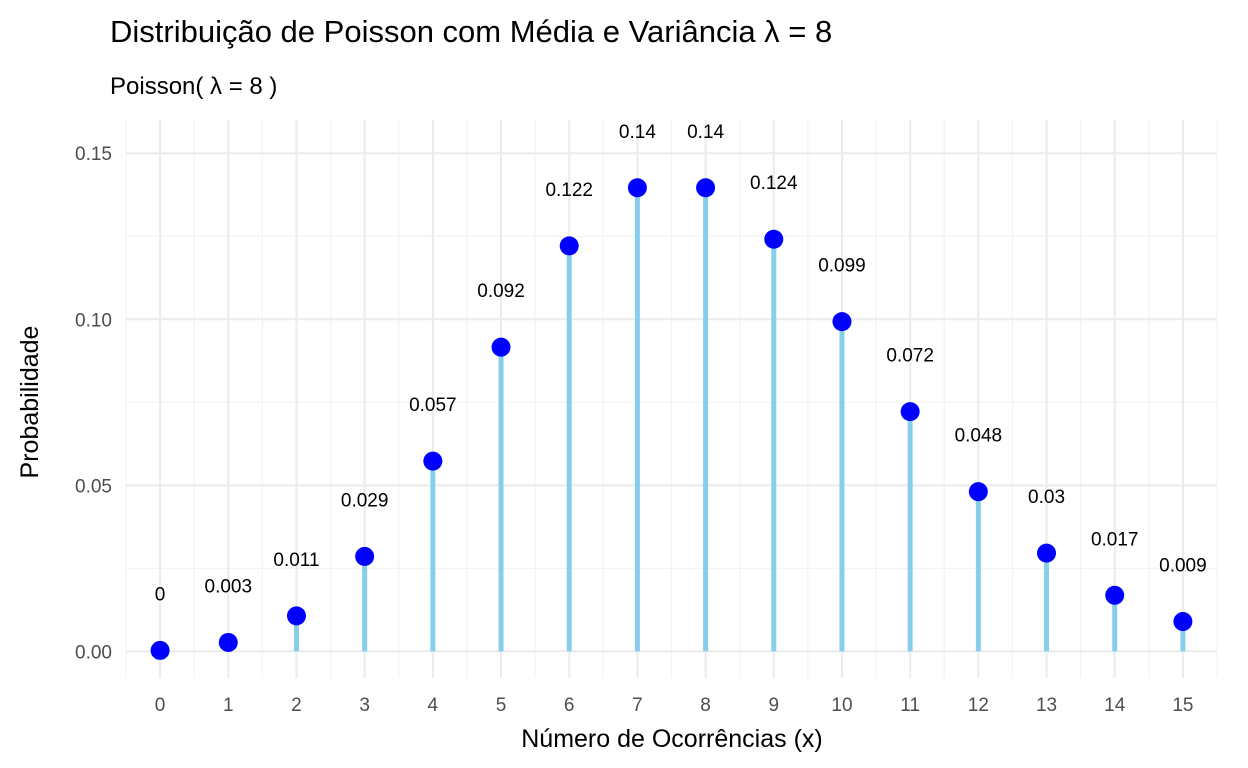 This screenshot has width=1248, height=768. Describe the element at coordinates (1183, 566) in the screenshot. I see `data-label: 0.009` at that location.